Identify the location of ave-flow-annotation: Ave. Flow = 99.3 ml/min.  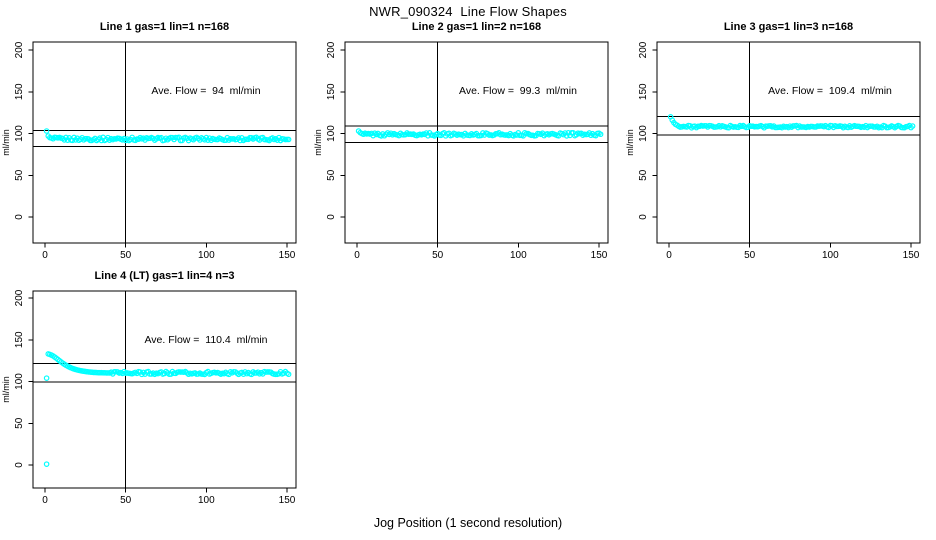
(518, 91).